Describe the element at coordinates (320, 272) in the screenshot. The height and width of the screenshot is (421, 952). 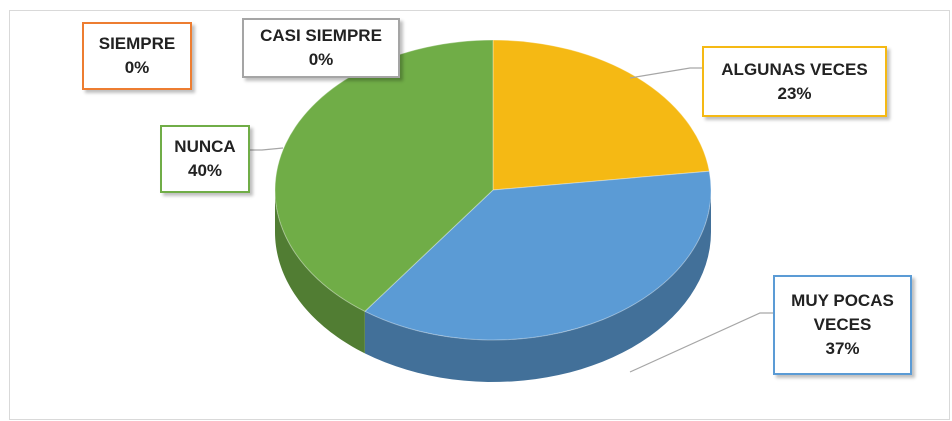
I see `slice-side` at that location.